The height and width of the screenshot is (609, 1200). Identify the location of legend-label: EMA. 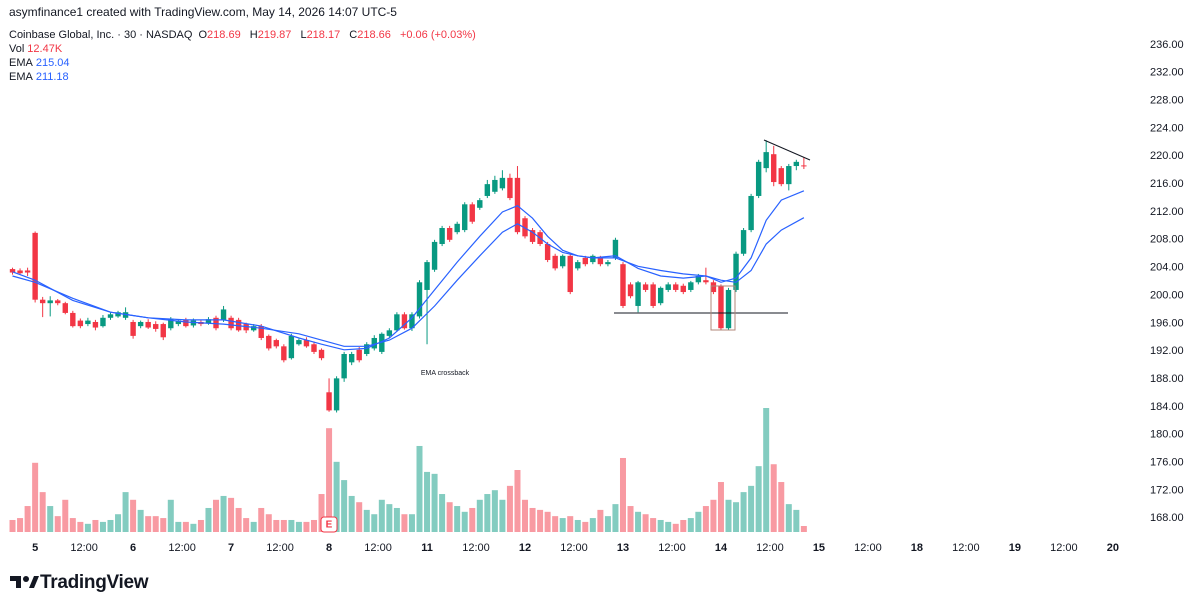
(21, 63).